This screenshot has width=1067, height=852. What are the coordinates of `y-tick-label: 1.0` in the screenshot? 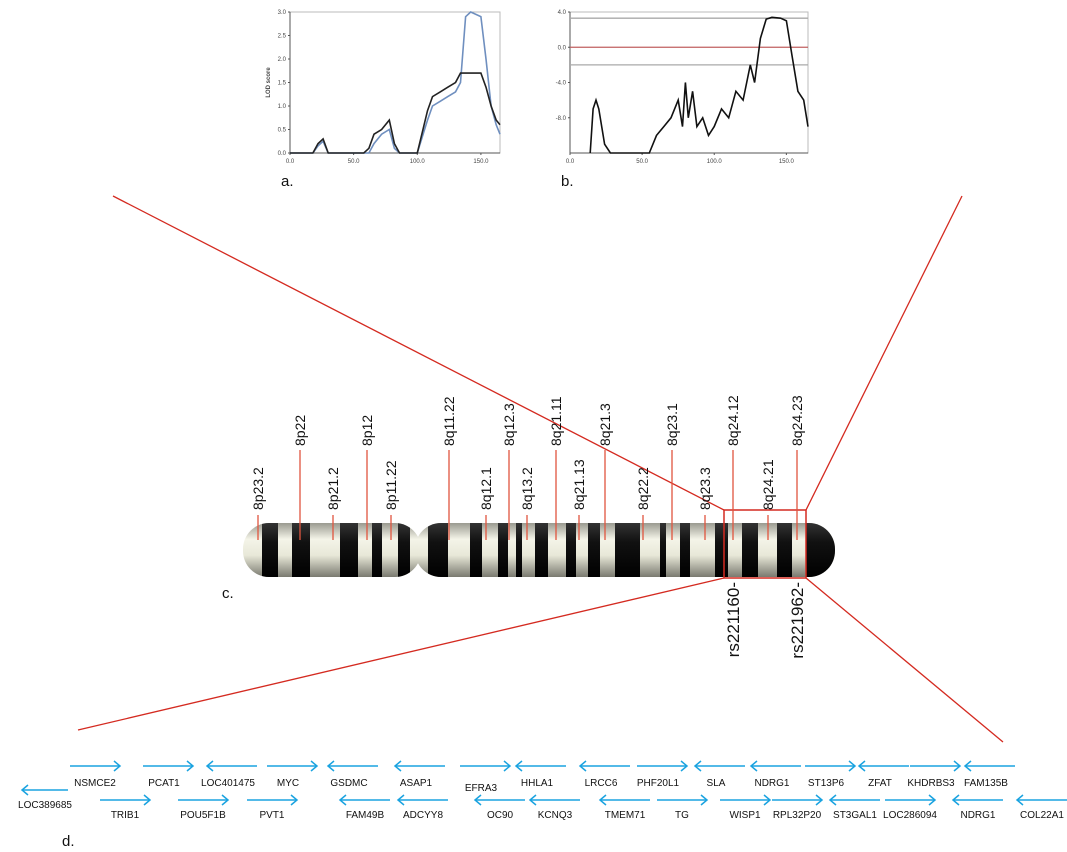 It's located at (282, 107).